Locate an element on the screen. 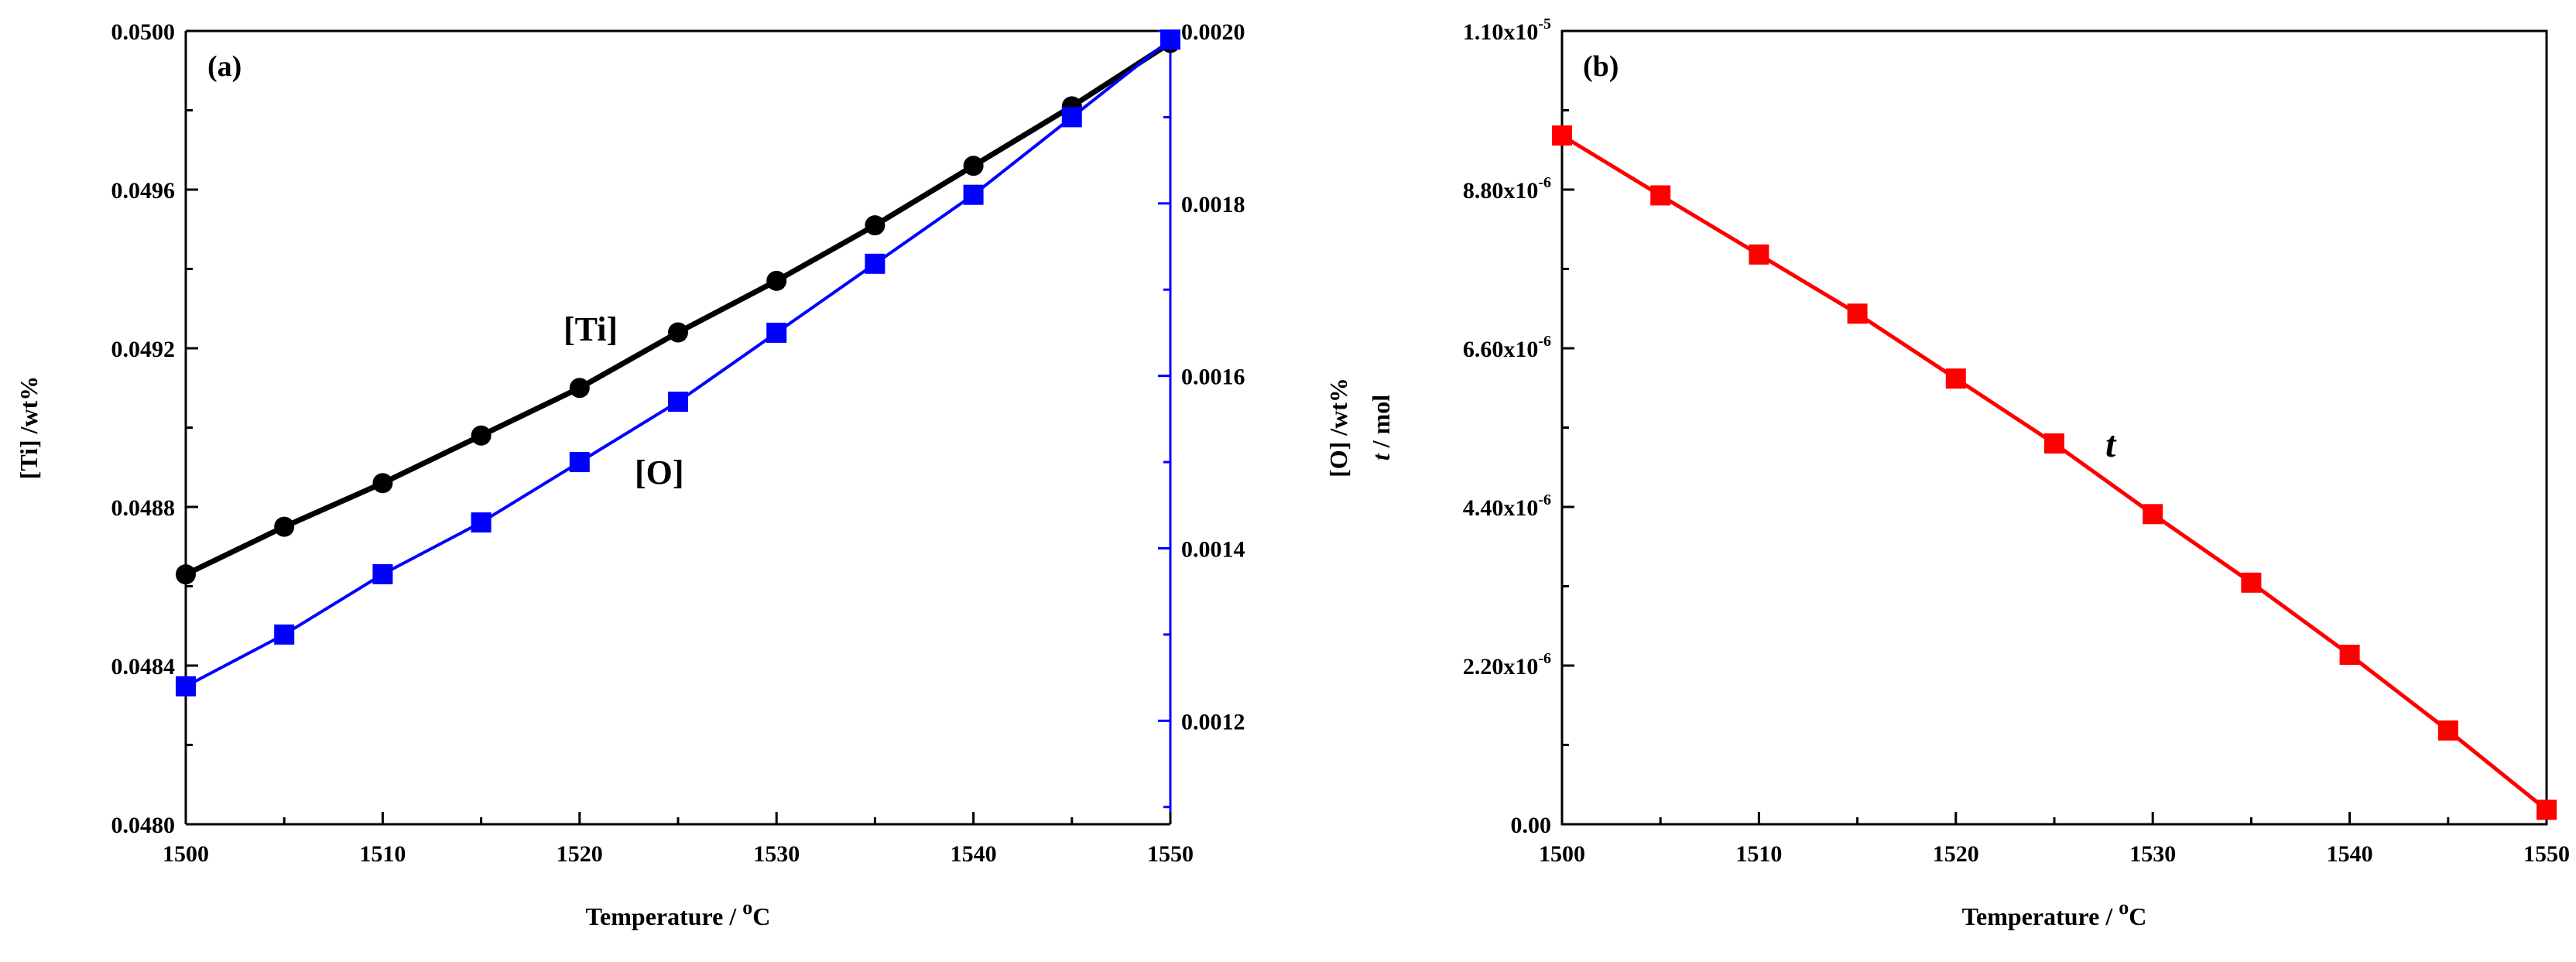  left-y-tick-label: 0.0484 is located at coordinates (143, 667).